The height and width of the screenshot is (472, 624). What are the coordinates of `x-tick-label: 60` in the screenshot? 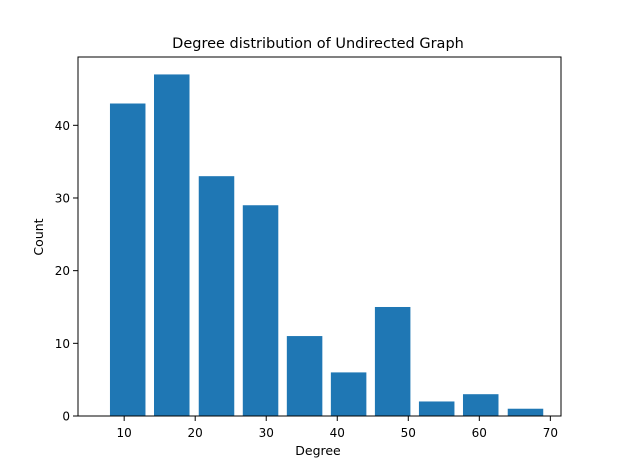 It's located at (479, 433).